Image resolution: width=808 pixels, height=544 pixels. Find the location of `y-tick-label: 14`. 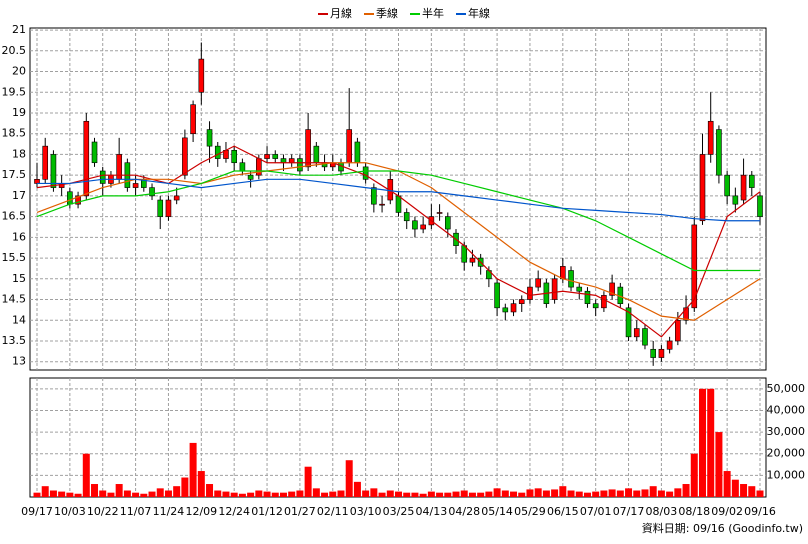

y-tick-label: 14 is located at coordinates (19, 319).